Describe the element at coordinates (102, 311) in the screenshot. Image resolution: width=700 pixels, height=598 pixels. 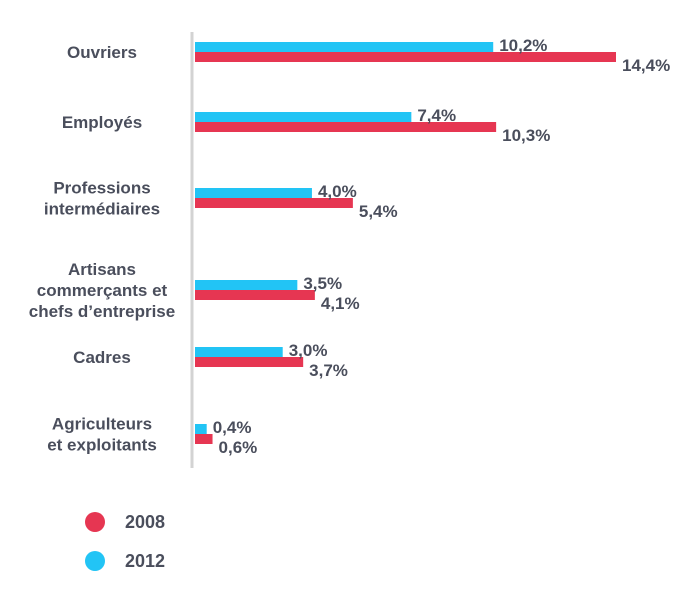
I see `category-label-line: chefs d’entreprise` at that location.